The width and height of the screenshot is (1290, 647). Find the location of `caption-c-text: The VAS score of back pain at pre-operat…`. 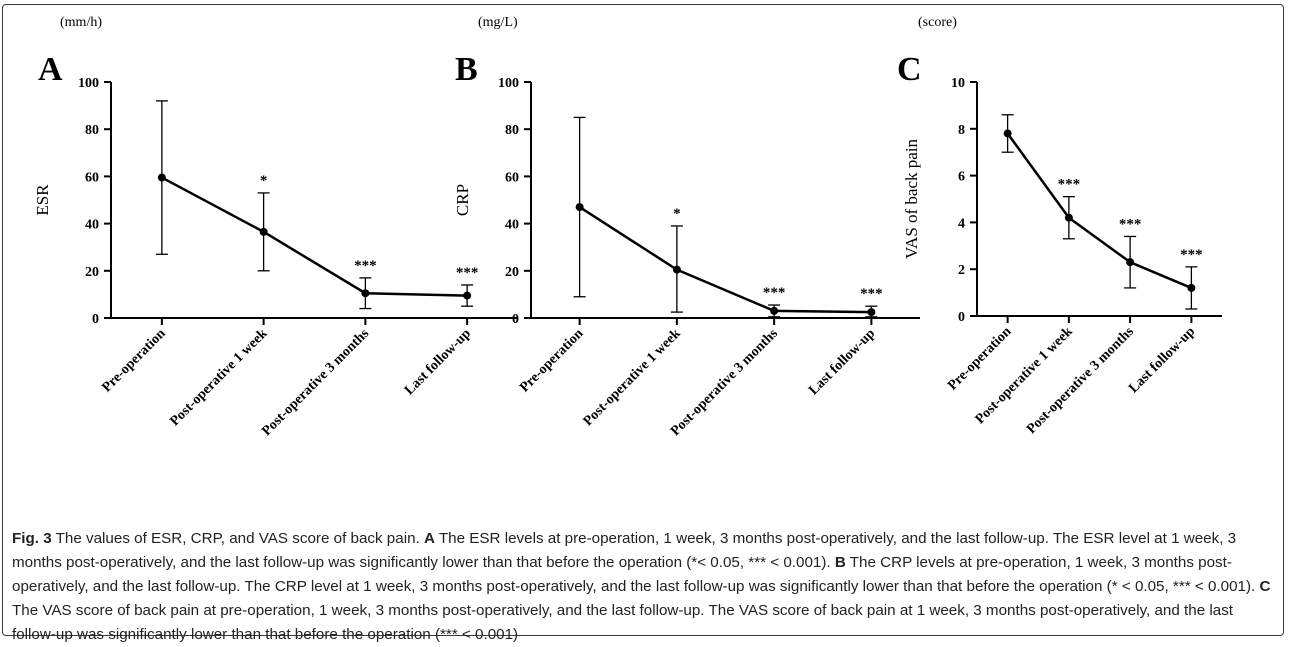

caption-c-text: The VAS score of back pain at pre-operat… is located at coordinates (623, 622).